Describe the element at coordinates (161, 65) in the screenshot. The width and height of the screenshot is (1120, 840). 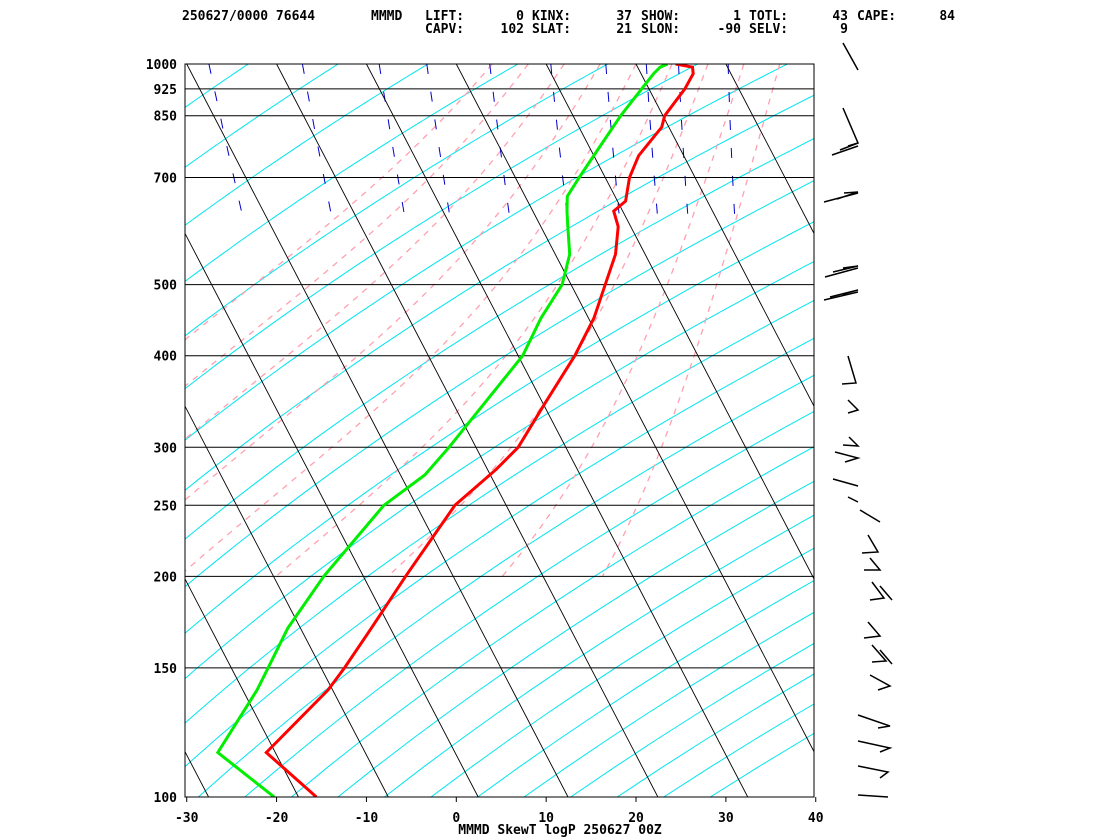
I see `pressure-label: 1000` at that location.